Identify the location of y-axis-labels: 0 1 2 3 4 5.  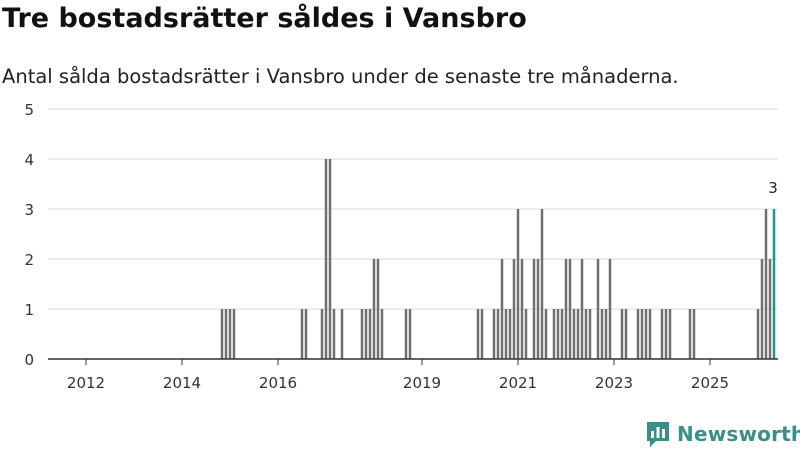
(29, 235).